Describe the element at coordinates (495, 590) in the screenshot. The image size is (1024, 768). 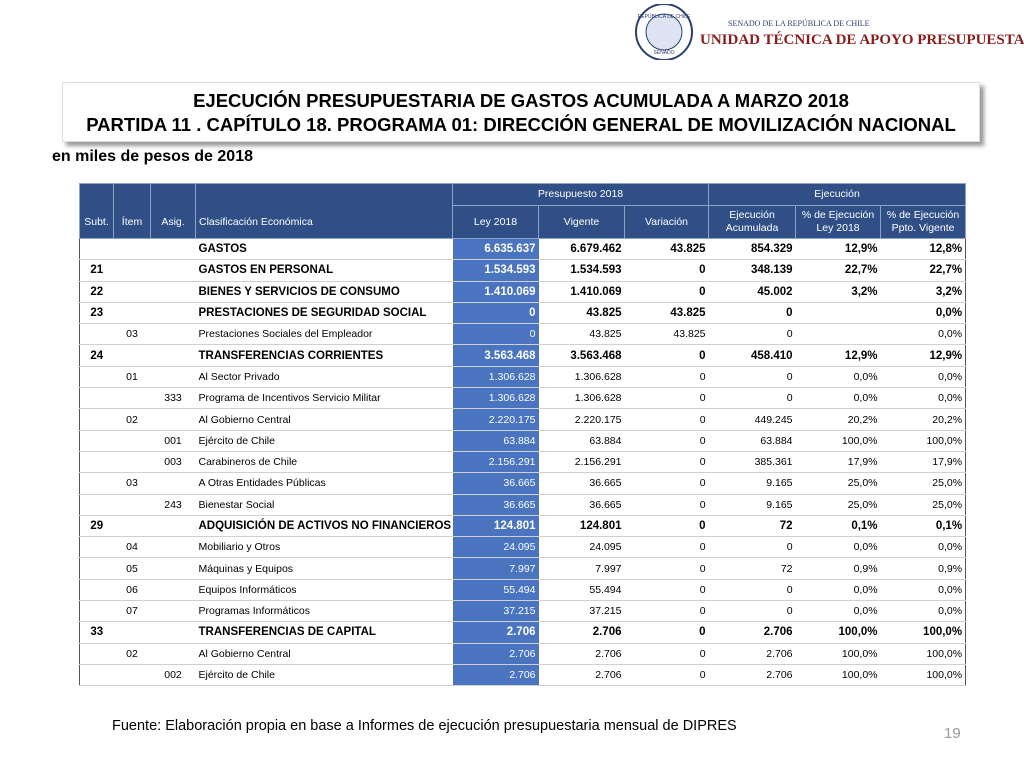
I see `cell: 55.494` at that location.